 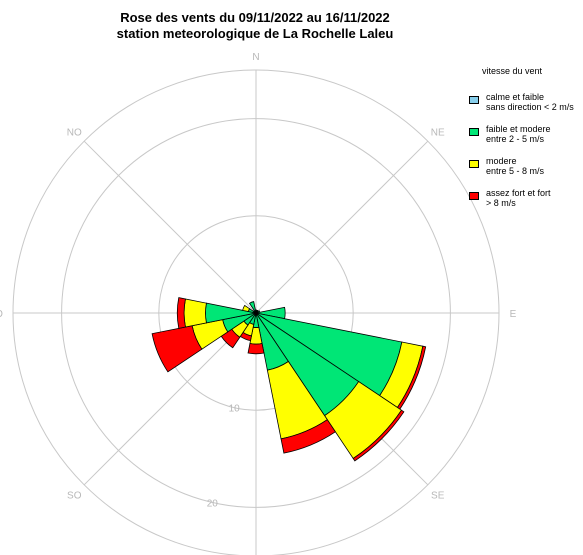 What do you see at coordinates (512, 71) in the screenshot?
I see `legend-title: vitesse du vent` at bounding box center [512, 71].